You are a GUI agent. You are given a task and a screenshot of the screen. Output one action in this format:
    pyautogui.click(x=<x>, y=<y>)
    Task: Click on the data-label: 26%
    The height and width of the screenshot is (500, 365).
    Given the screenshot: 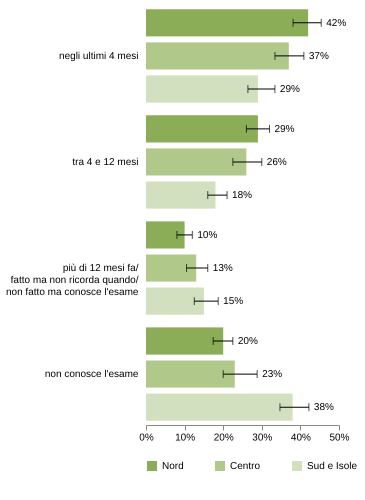 What is the action you would take?
    pyautogui.click(x=276, y=162)
    